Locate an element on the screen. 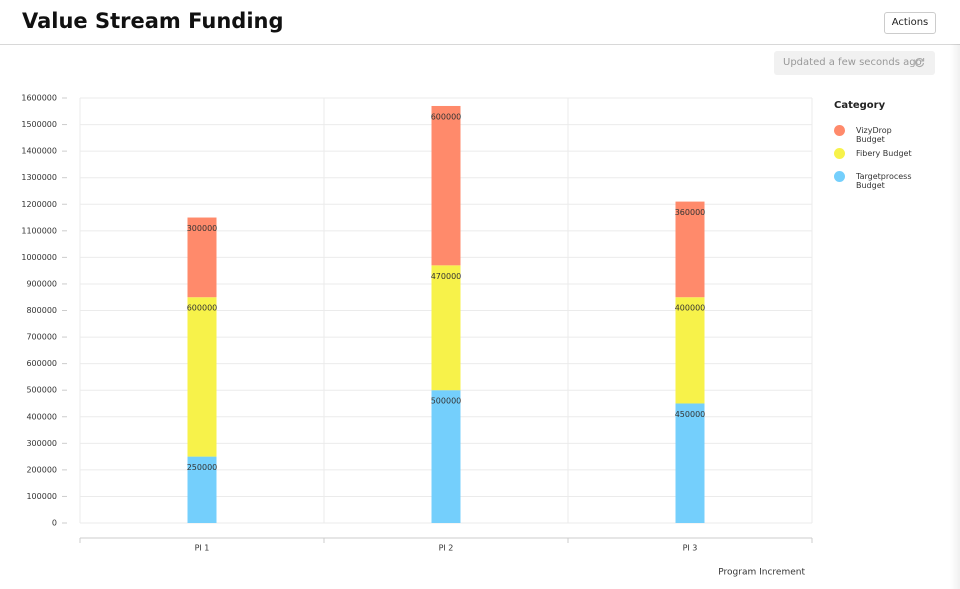  data-label: 470000 is located at coordinates (446, 276).